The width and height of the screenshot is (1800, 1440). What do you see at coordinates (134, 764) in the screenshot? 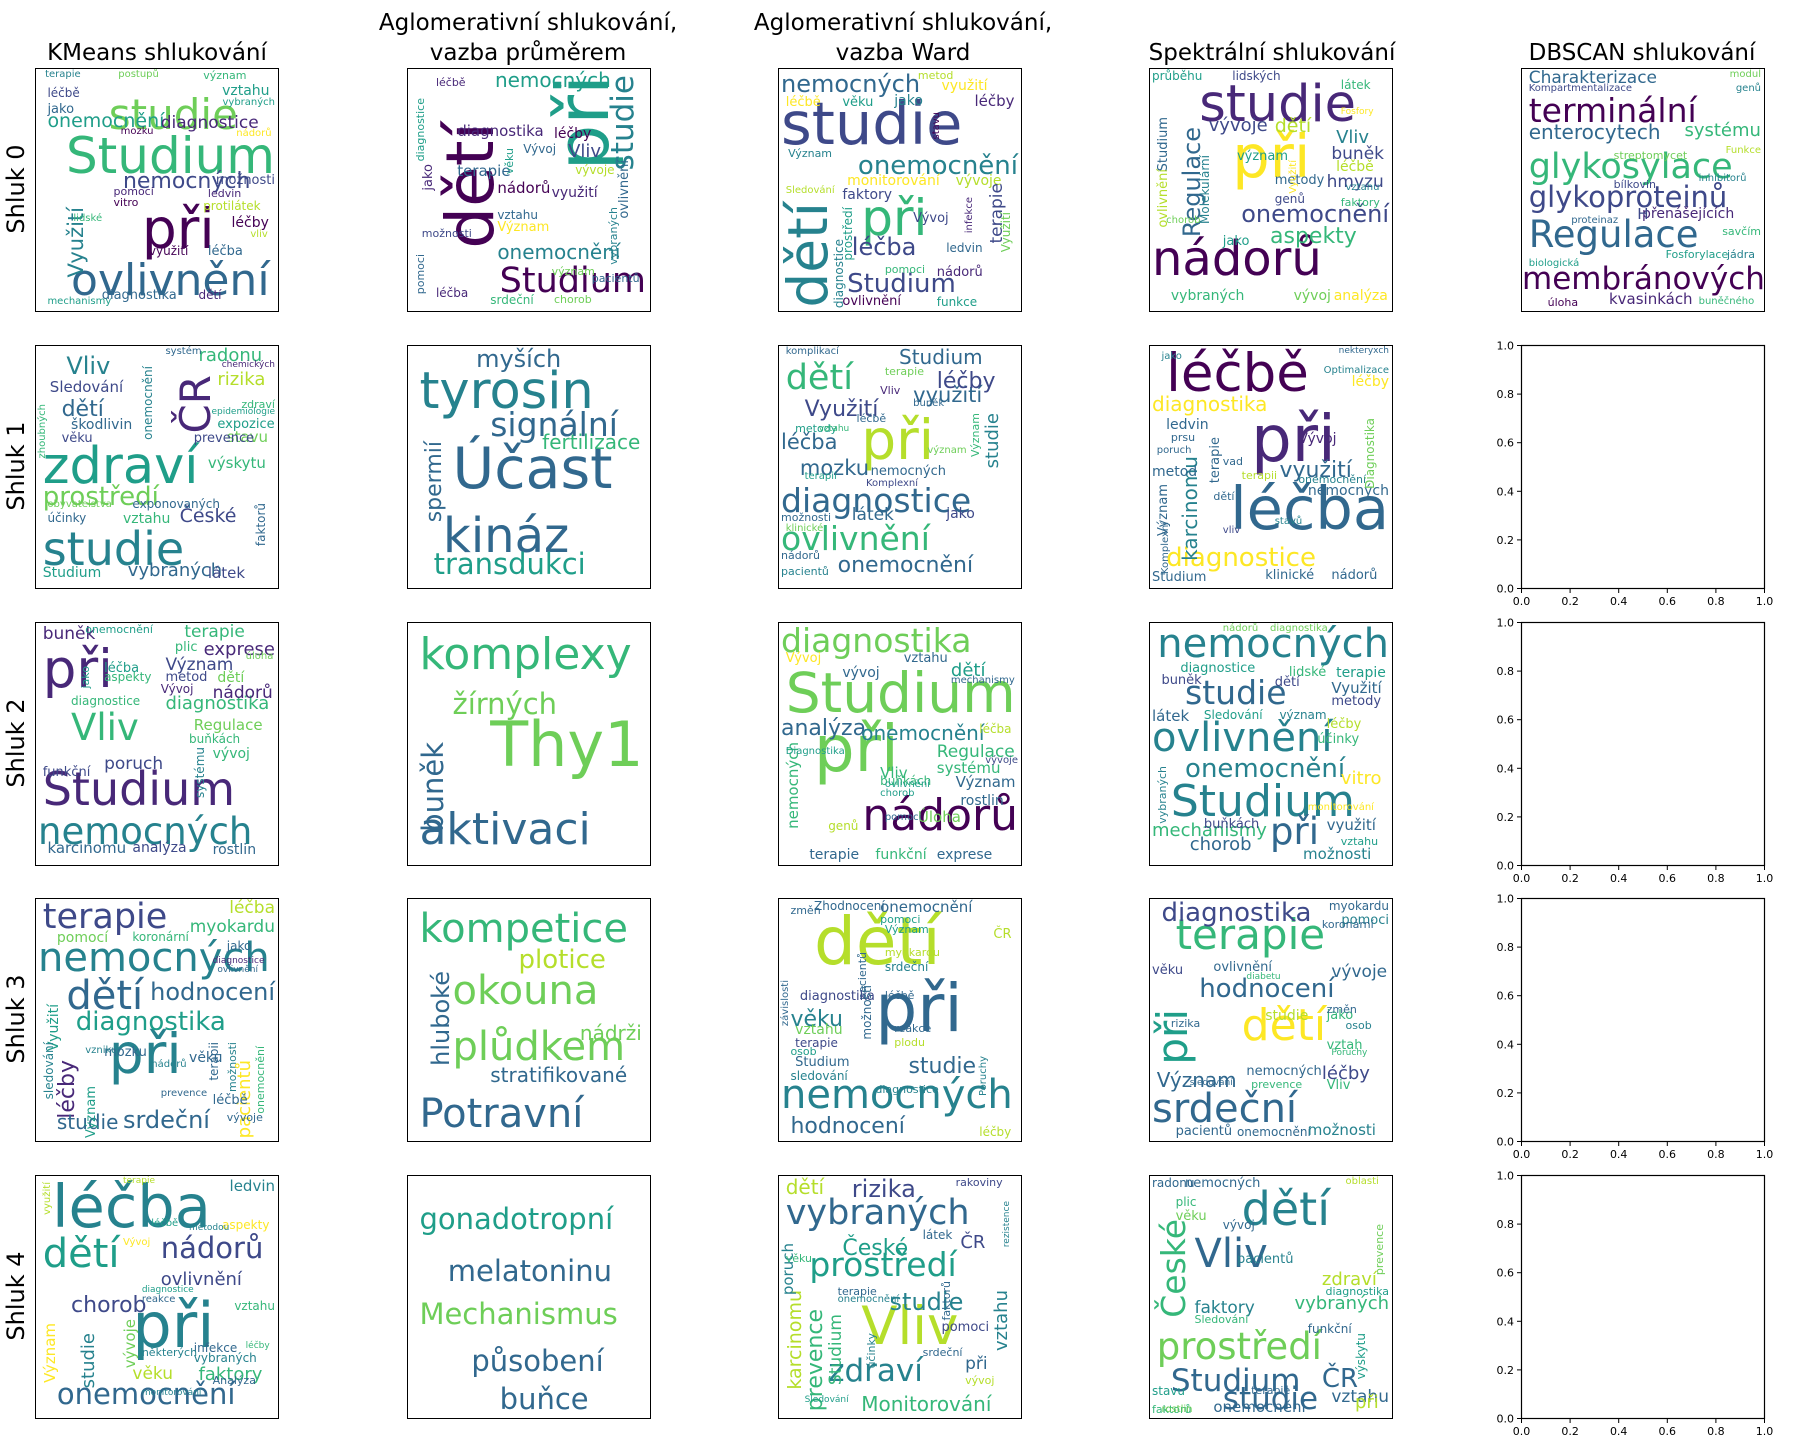
I see `cloud-word: poruch` at bounding box center [134, 764].